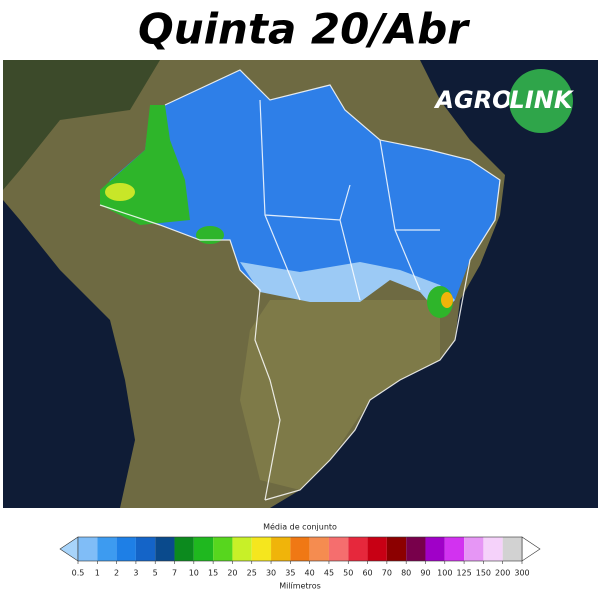 The width and height of the screenshot is (606, 604). I want to click on tick-label: 10, so click(194, 573).